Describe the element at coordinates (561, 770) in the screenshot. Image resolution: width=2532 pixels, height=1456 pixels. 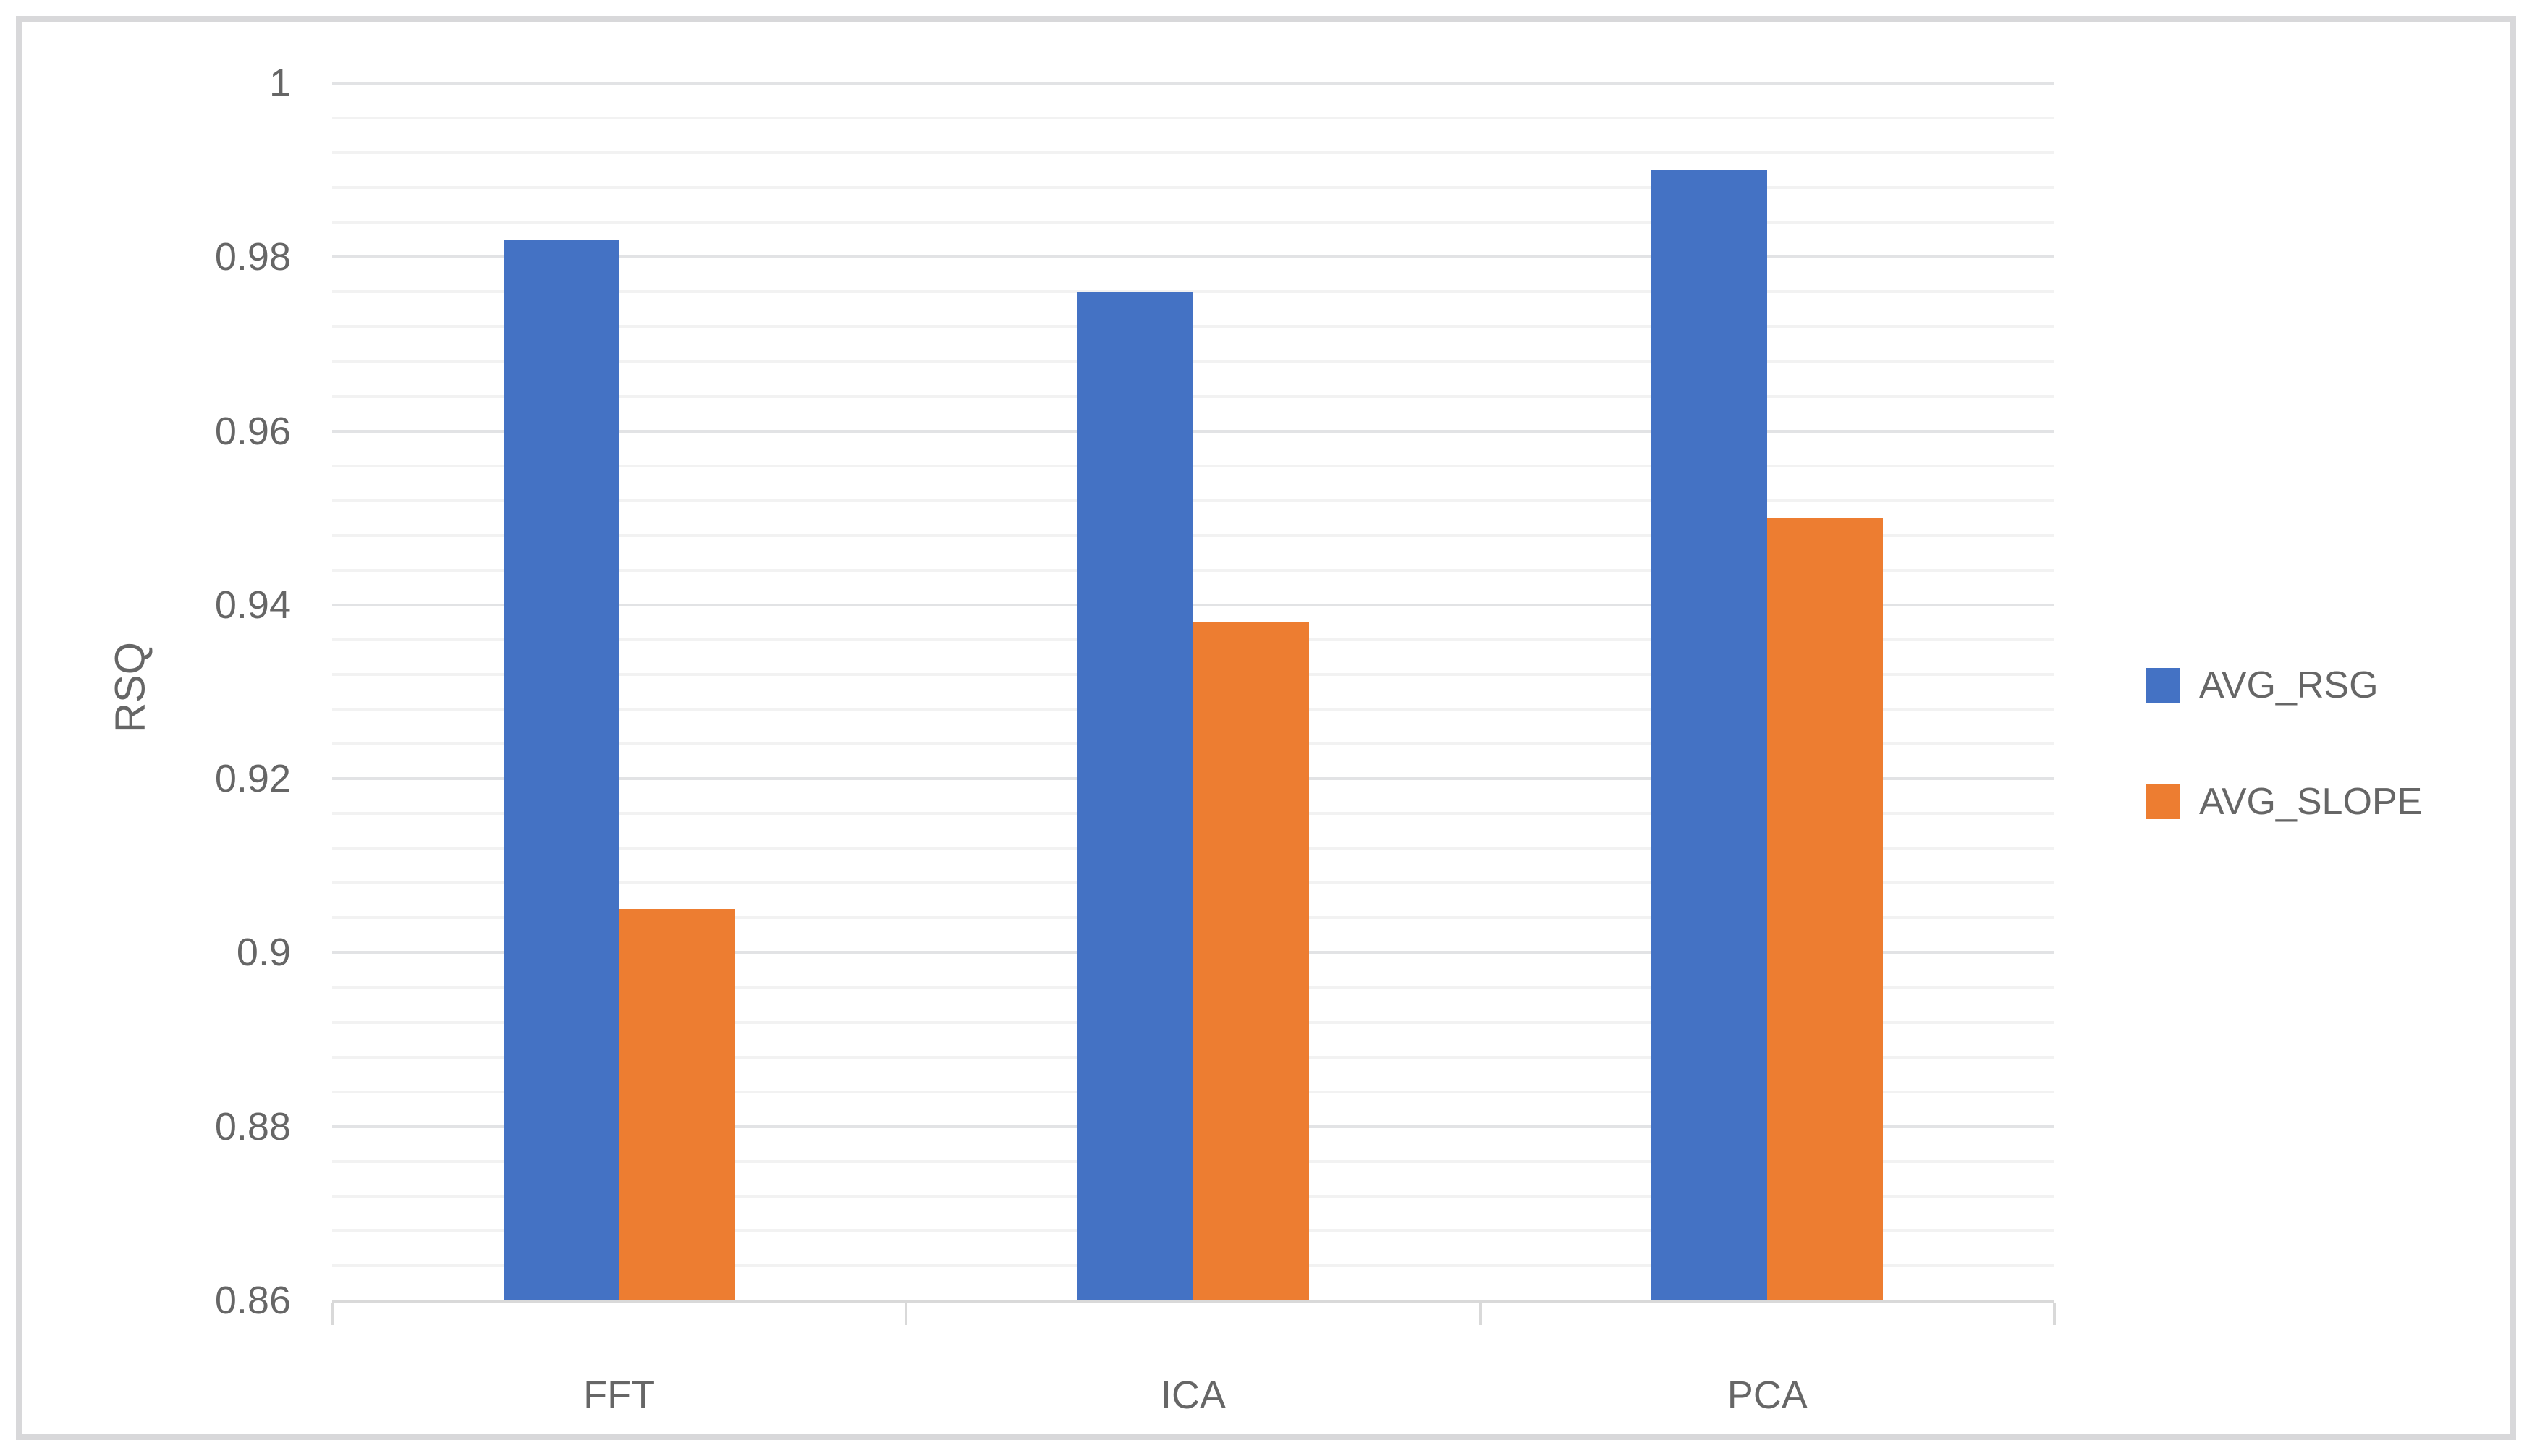
I see `bar-avg-rsg-fft` at that location.